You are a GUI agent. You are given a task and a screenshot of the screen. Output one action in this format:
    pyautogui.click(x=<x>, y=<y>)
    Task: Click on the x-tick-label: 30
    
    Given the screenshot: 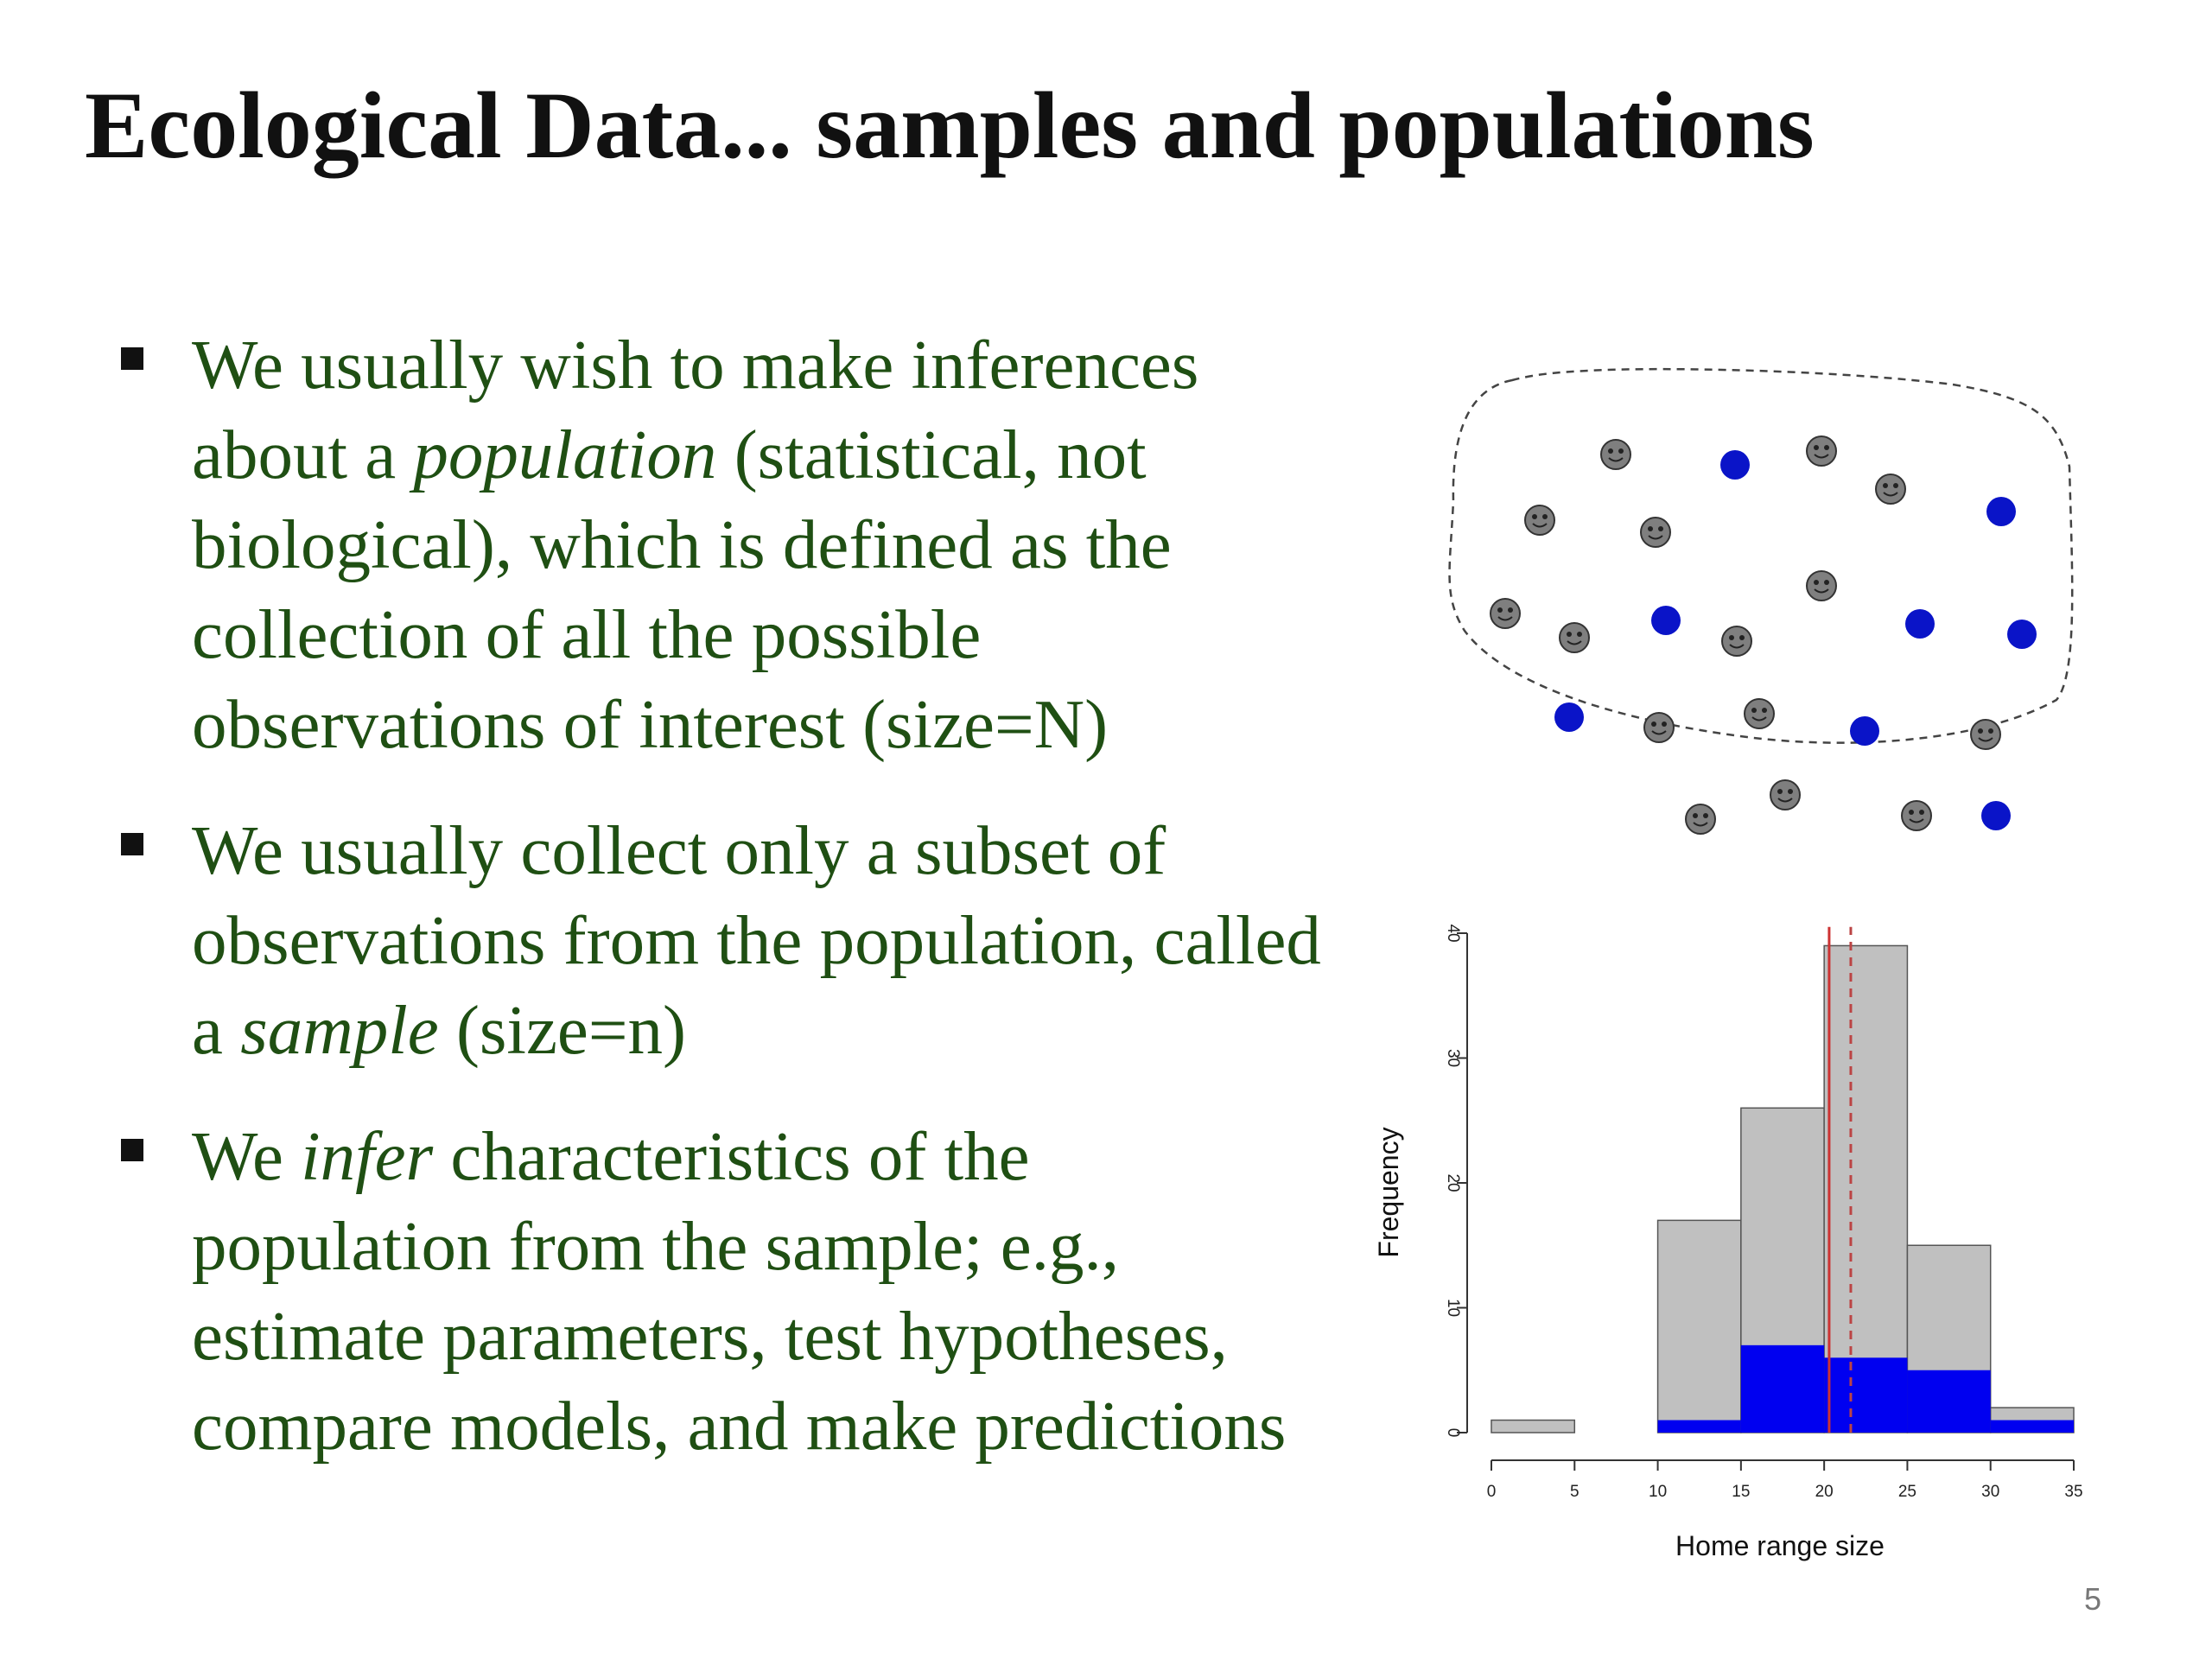 What is the action you would take?
    pyautogui.click(x=1990, y=1492)
    